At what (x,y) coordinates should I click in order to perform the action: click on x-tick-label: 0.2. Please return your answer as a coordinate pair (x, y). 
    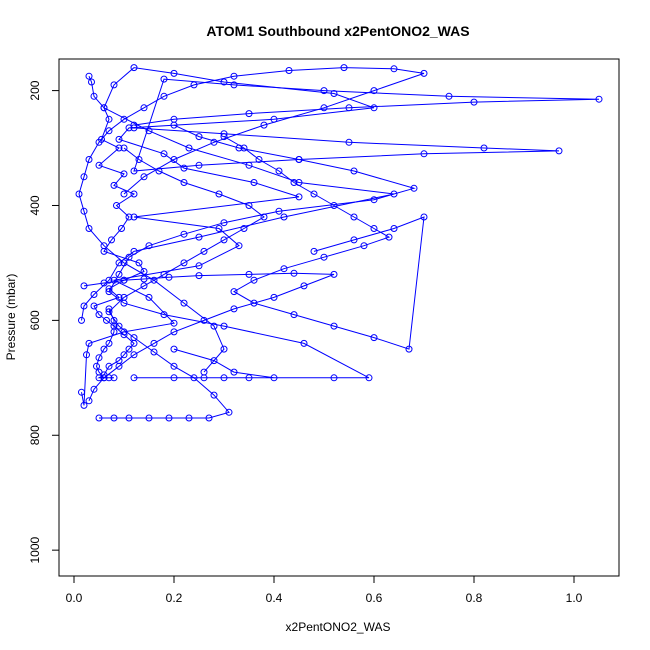
    Looking at the image, I should click on (174, 598).